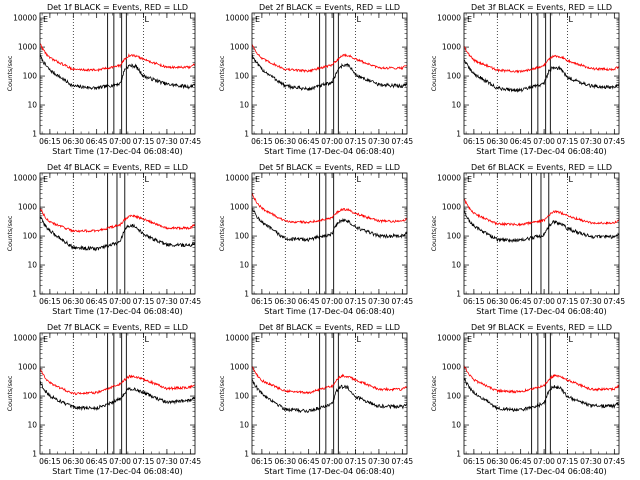 The width and height of the screenshot is (640, 480). Describe the element at coordinates (541, 167) in the screenshot. I see `panel-title: Det 6f BLACK = Events, RED = LLD` at that location.